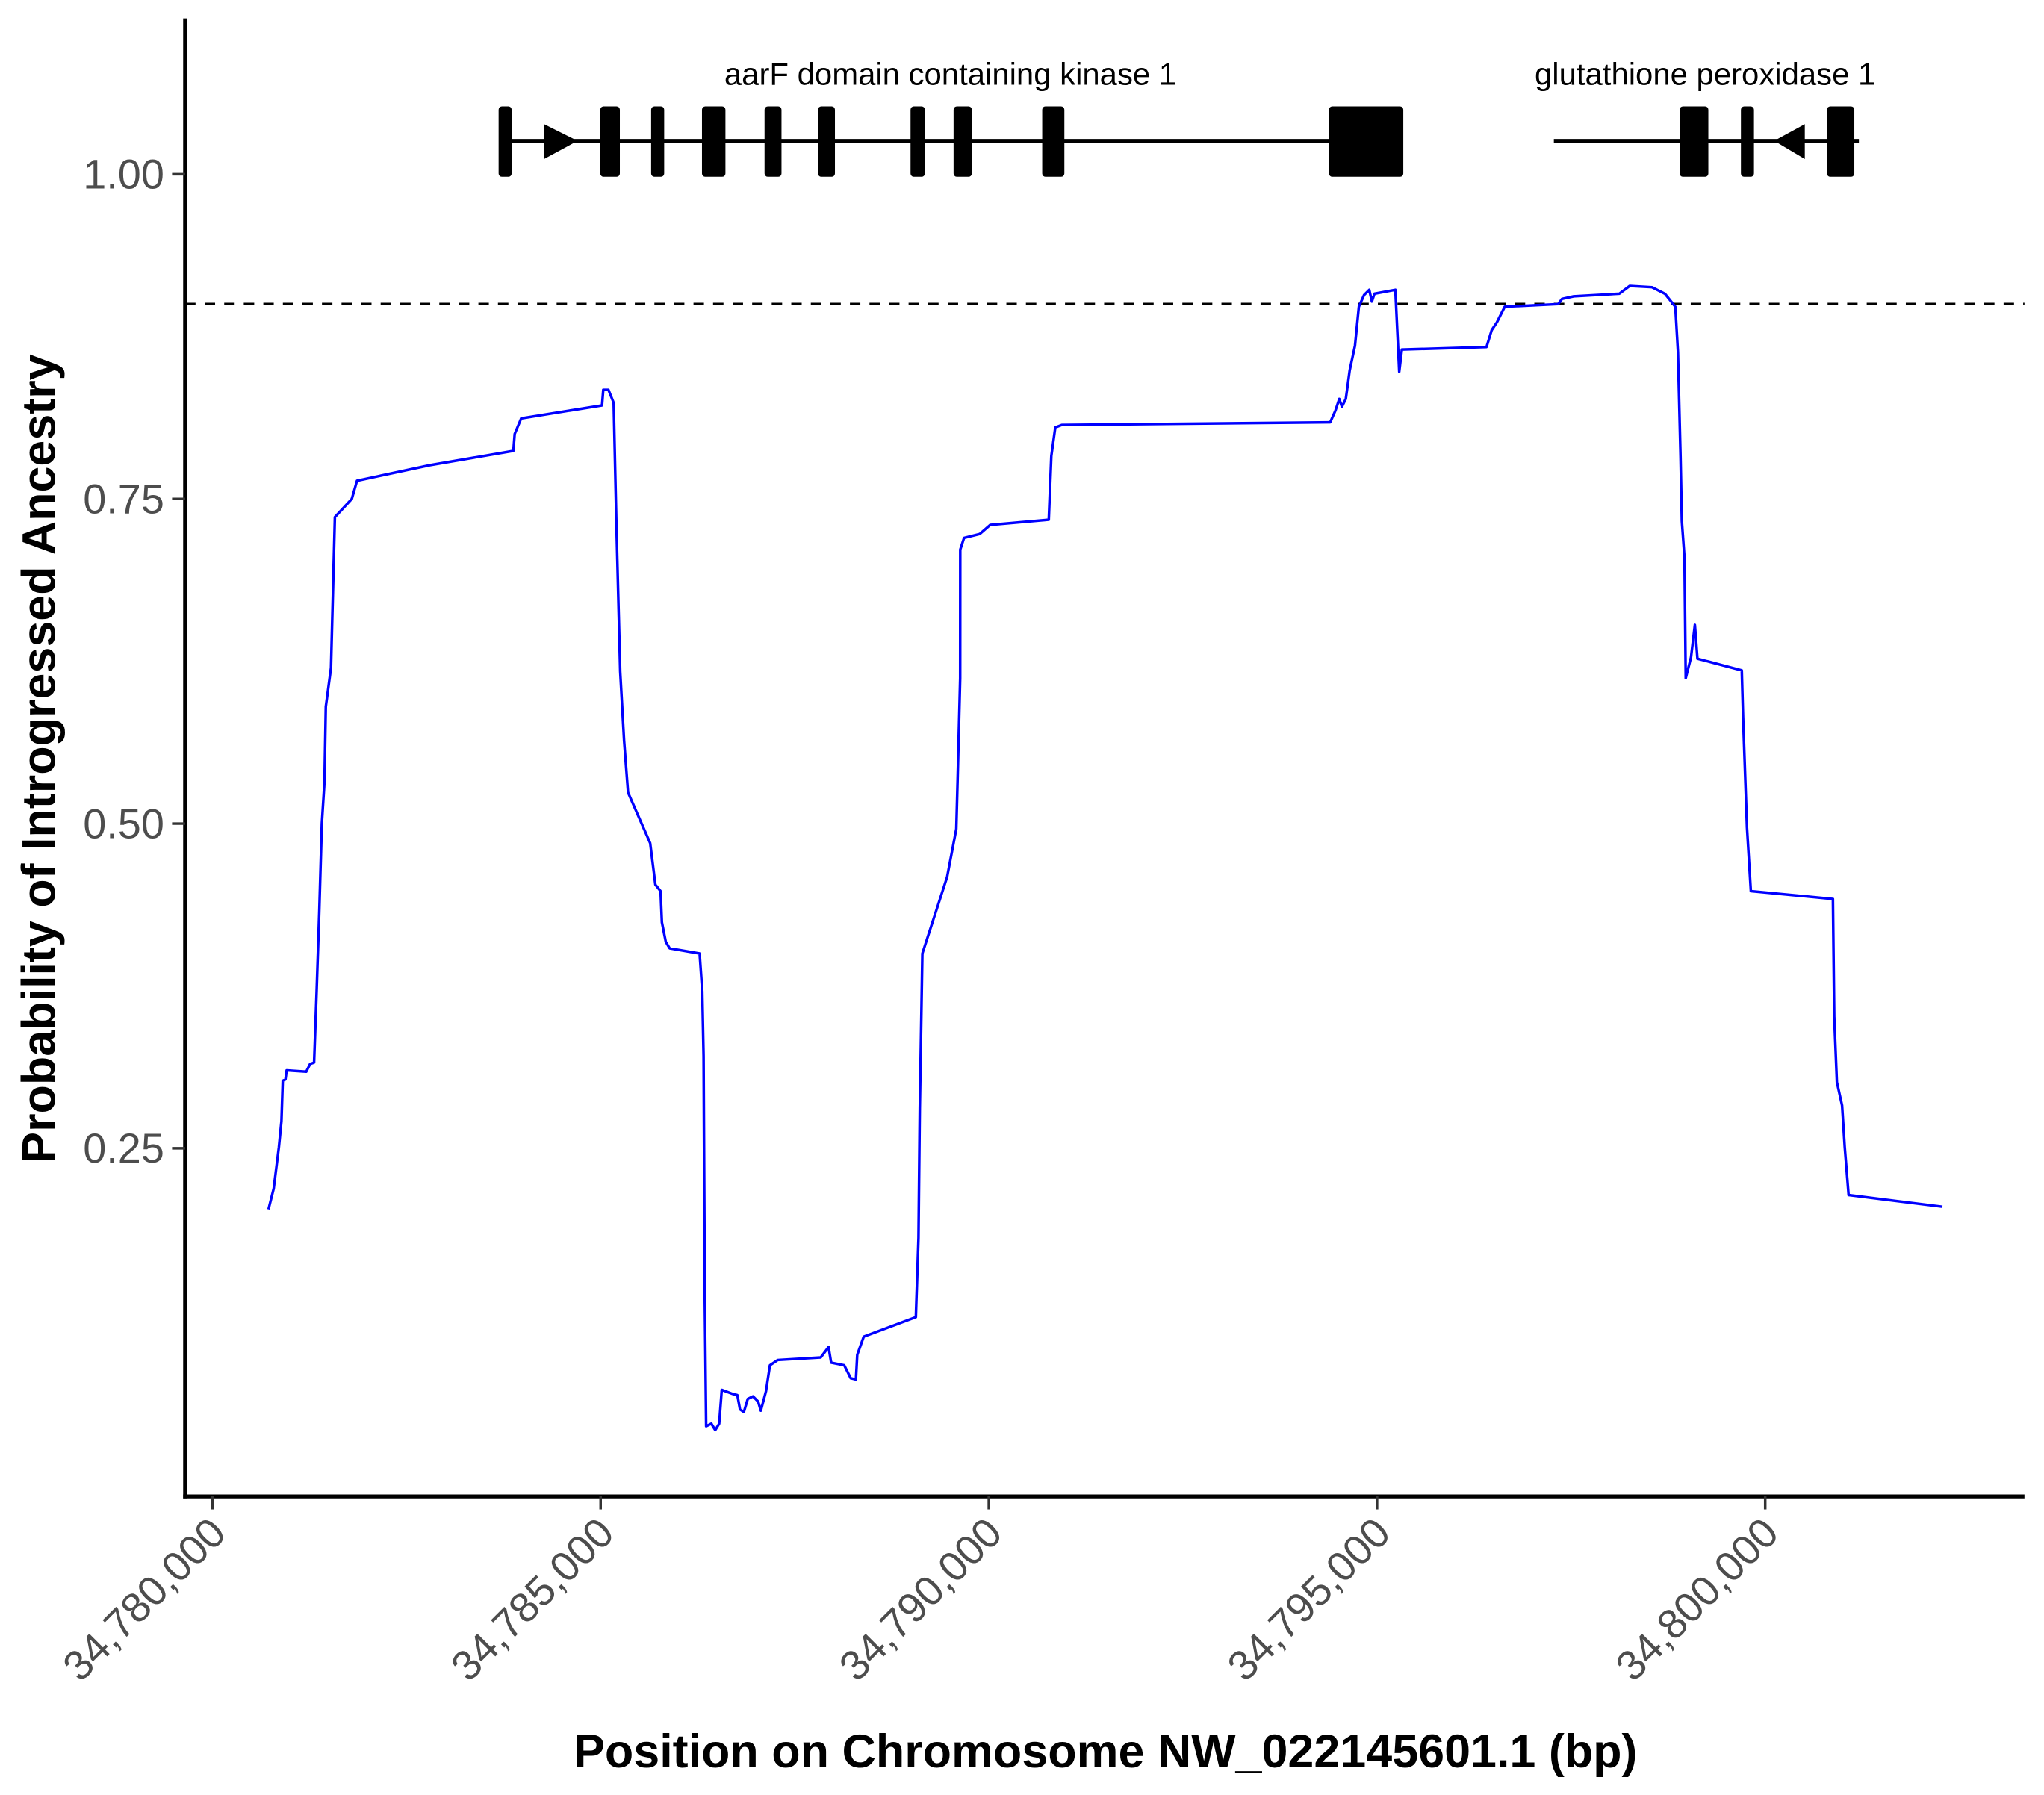 This screenshot has height=1795, width=2044. I want to click on x-tick-label: 34,800,000, so click(1696, 1598).